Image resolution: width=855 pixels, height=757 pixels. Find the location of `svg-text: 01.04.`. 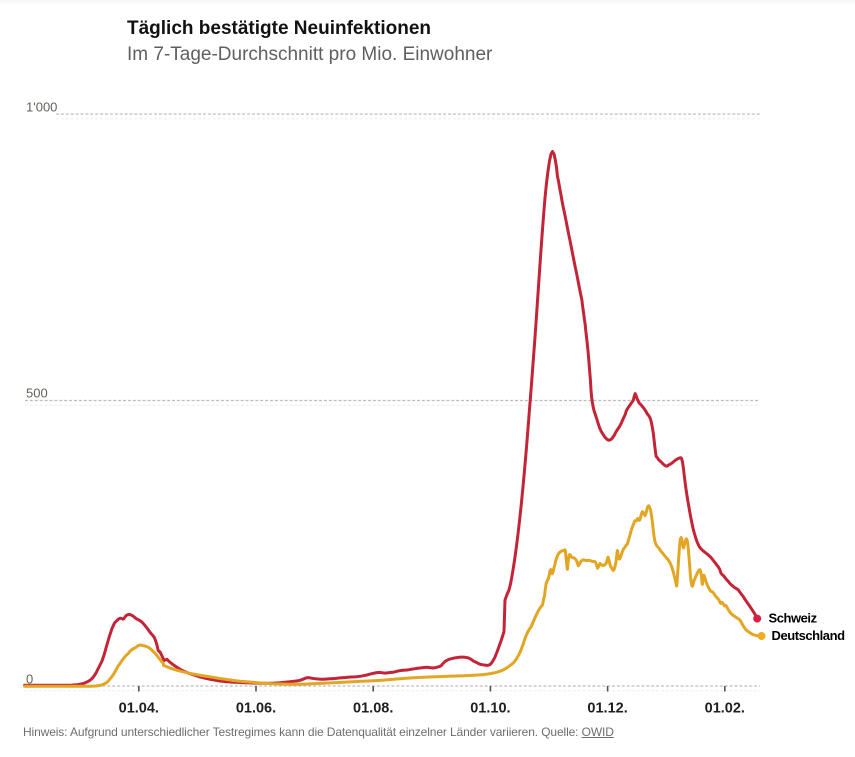

svg-text: 01.04. is located at coordinates (139, 709).